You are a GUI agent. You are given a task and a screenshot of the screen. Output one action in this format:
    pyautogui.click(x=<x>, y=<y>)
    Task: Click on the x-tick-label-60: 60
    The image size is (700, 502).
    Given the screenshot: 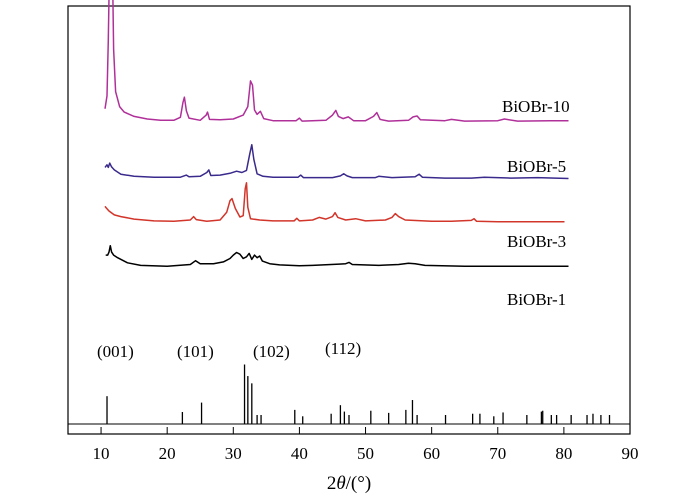 What is the action you would take?
    pyautogui.click(x=431, y=453)
    